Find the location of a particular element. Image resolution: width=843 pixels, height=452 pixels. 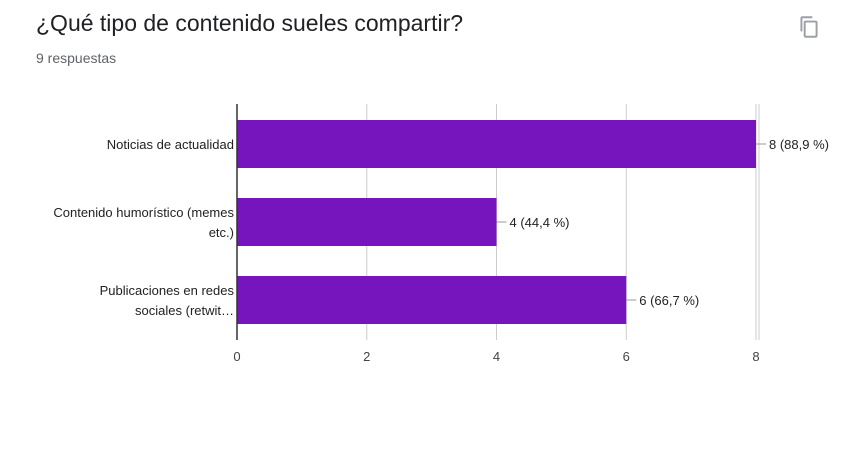

data-label: 4 (44,4 %) is located at coordinates (540, 222).